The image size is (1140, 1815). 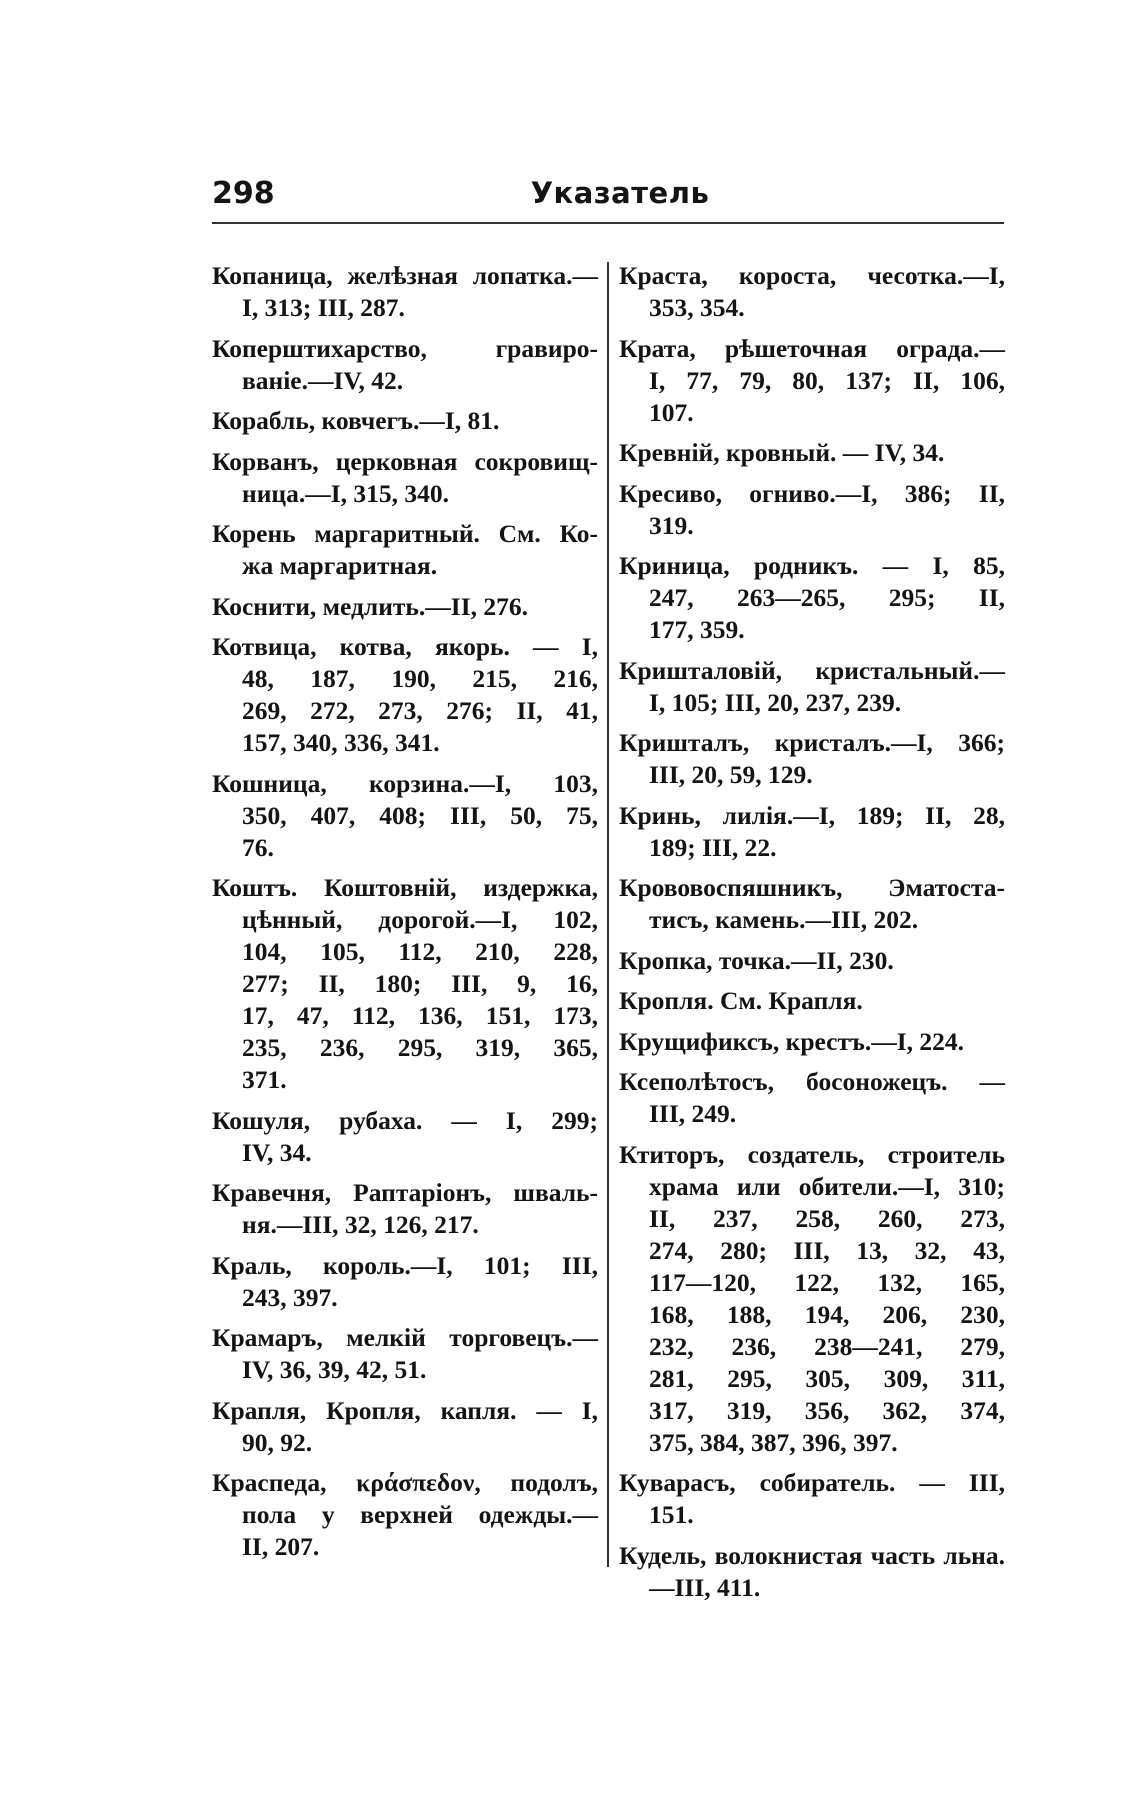 I want to click on index-entry: Коснити, медлить.—II, 276., so click(x=405, y=607).